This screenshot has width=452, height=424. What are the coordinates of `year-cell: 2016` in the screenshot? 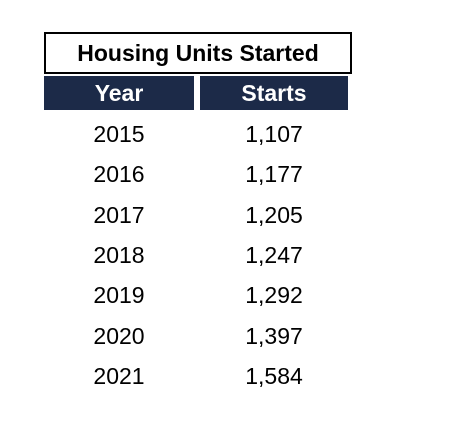 It's located at (119, 174).